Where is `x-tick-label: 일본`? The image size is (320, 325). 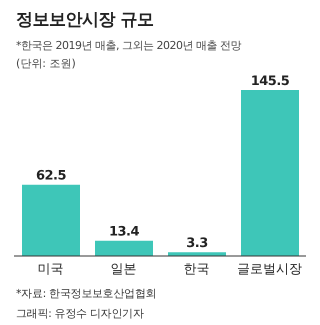 x-tick-label: 일본 is located at coordinates (123, 270).